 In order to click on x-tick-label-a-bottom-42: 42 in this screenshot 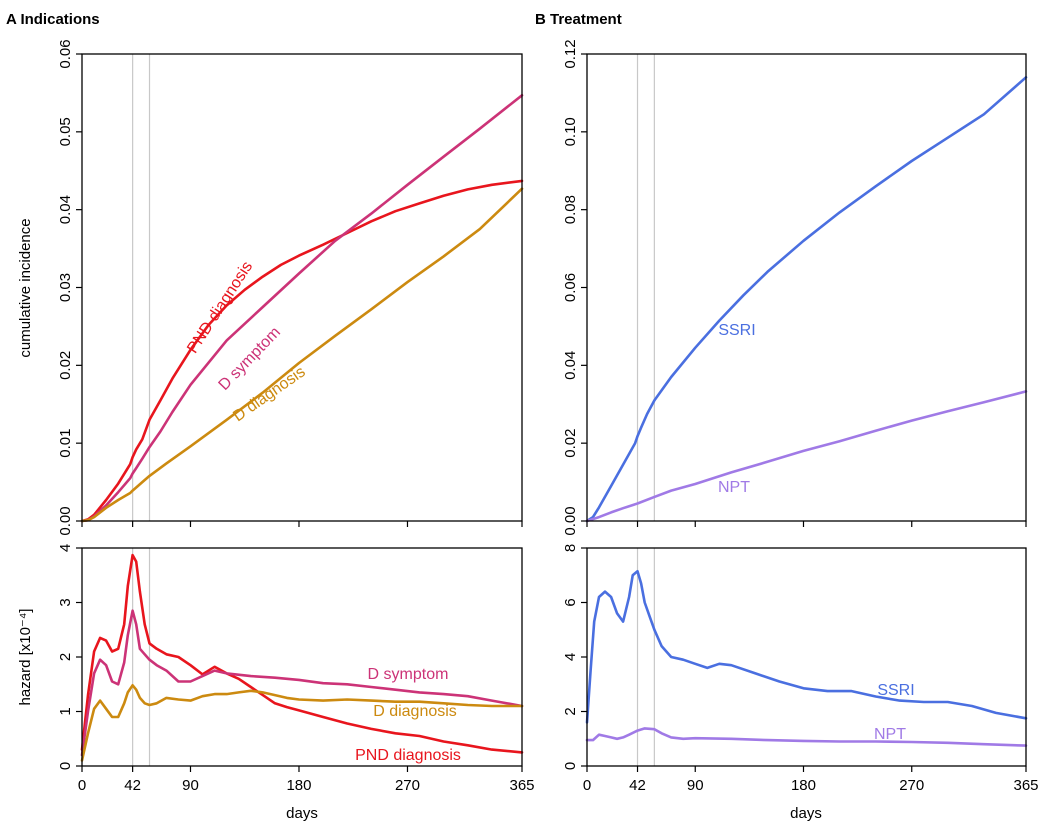, I will do `click(132, 785)`.